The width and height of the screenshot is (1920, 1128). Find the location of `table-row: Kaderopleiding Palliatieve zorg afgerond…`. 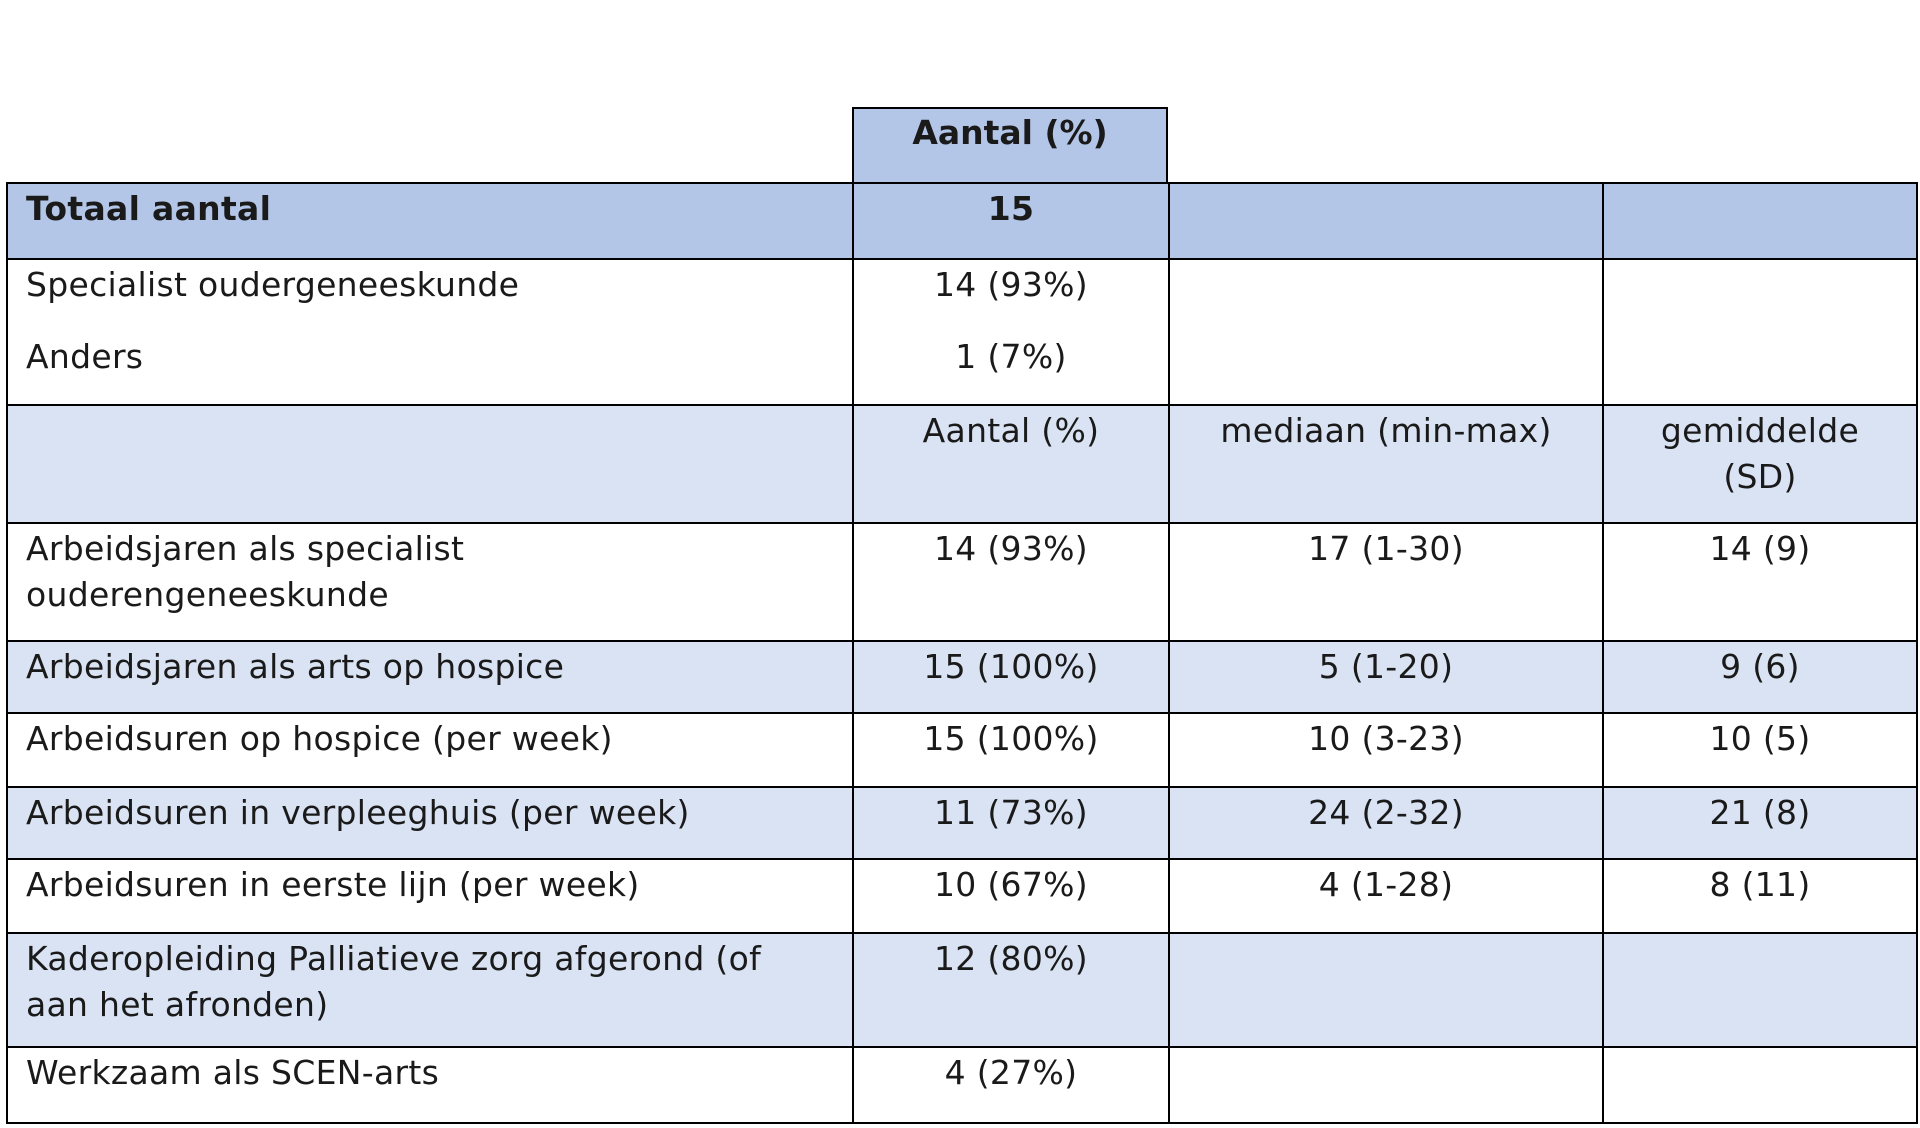

table-row: Kaderopleiding Palliatieve zorg afgerond… is located at coordinates (962, 990).